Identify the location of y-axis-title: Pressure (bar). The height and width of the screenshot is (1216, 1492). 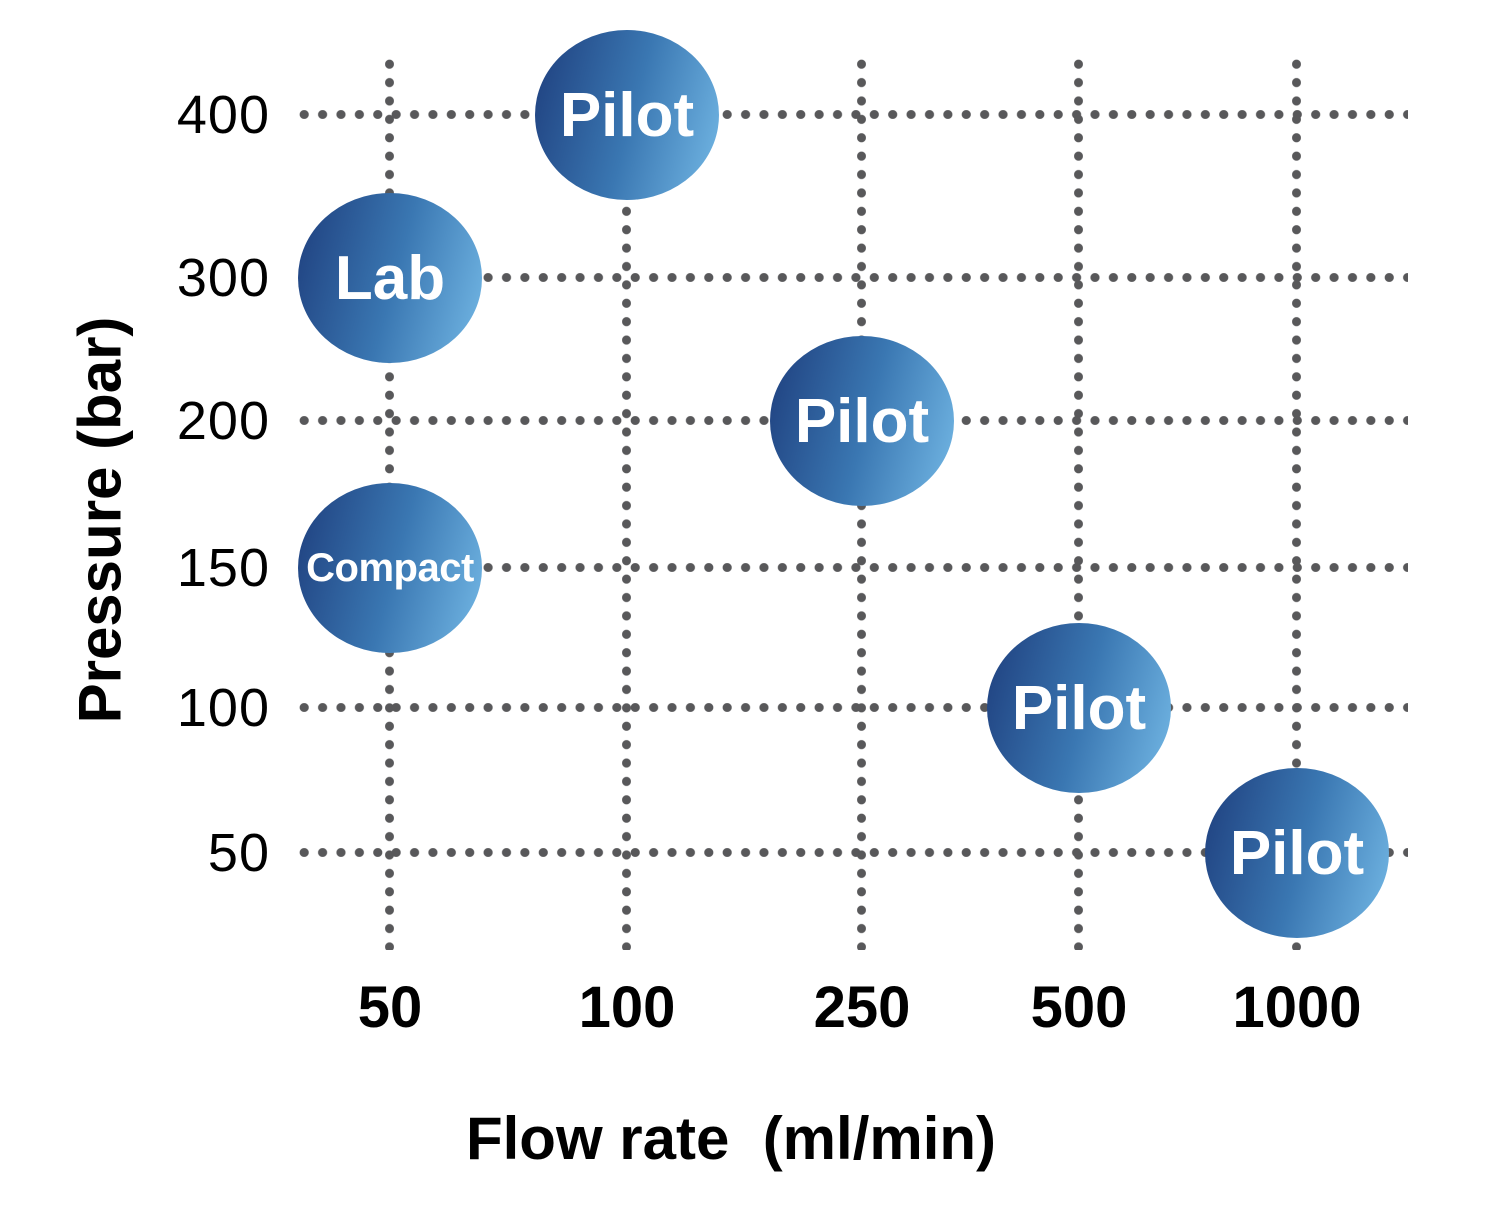
(100, 520).